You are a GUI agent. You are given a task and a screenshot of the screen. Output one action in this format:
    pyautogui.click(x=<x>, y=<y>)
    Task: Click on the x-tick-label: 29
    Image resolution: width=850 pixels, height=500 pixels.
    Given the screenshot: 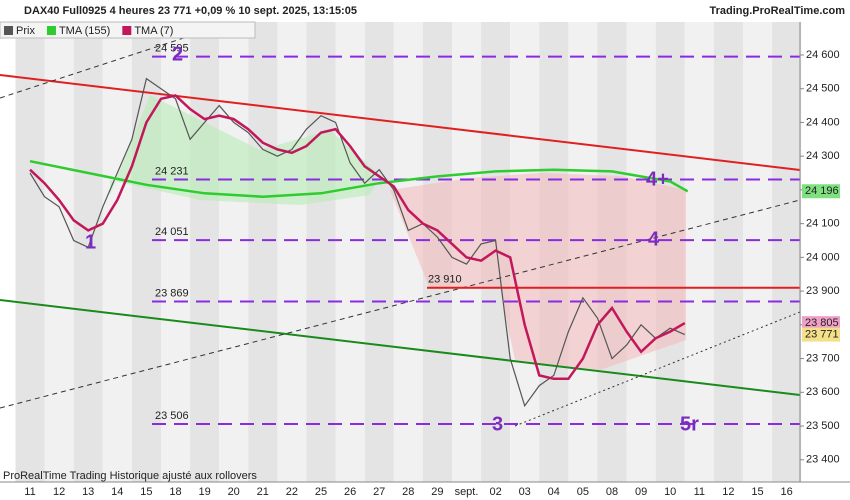 What is the action you would take?
    pyautogui.click(x=437, y=492)
    